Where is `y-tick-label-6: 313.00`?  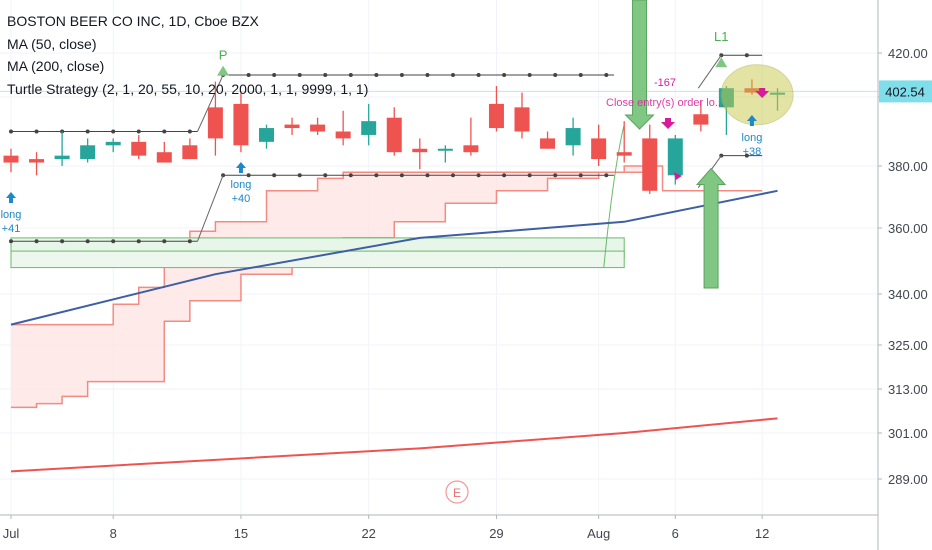 y-tick-label-6: 313.00 is located at coordinates (908, 389).